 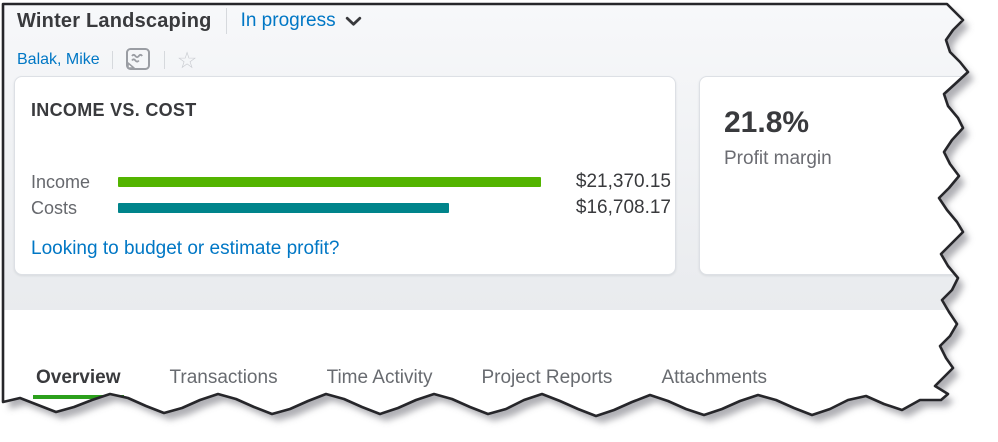 I want to click on tab-time-activity: Time Activity, so click(x=380, y=382).